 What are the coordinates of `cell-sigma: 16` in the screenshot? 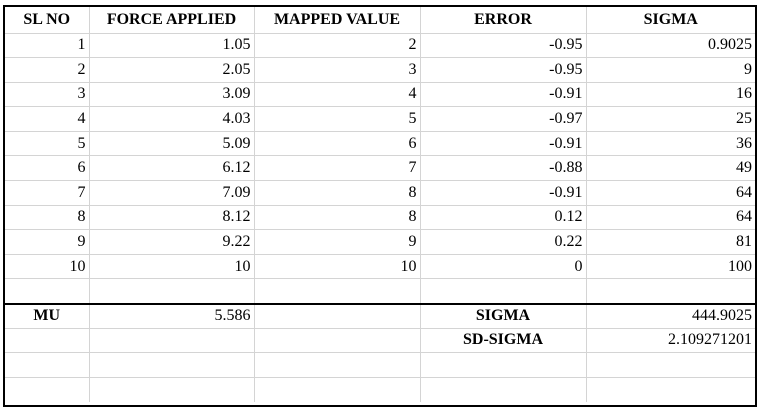 It's located at (670, 95).